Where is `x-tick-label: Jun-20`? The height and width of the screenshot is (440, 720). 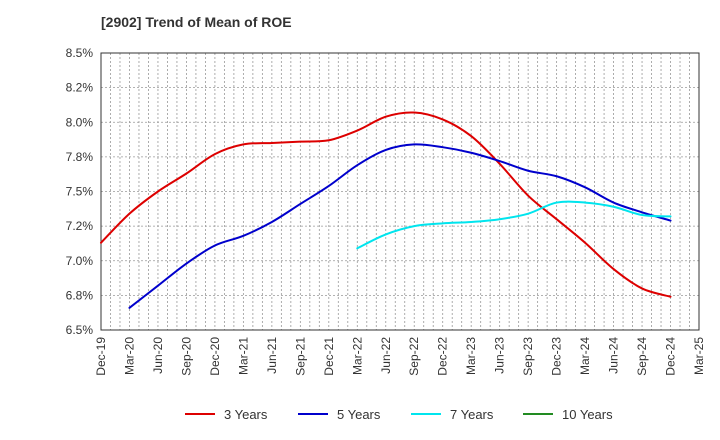 x-tick-label: Jun-20 is located at coordinates (158, 355).